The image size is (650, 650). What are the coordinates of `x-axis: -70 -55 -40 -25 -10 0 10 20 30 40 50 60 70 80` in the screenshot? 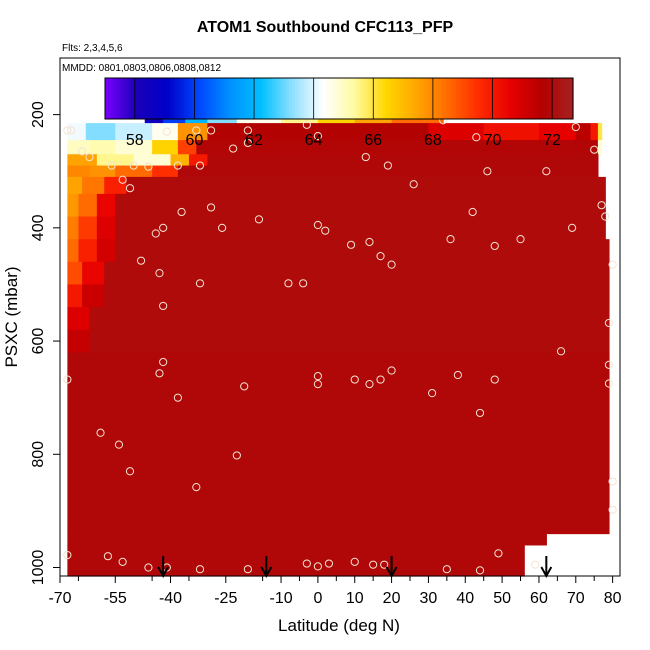 It's located at (335, 591).